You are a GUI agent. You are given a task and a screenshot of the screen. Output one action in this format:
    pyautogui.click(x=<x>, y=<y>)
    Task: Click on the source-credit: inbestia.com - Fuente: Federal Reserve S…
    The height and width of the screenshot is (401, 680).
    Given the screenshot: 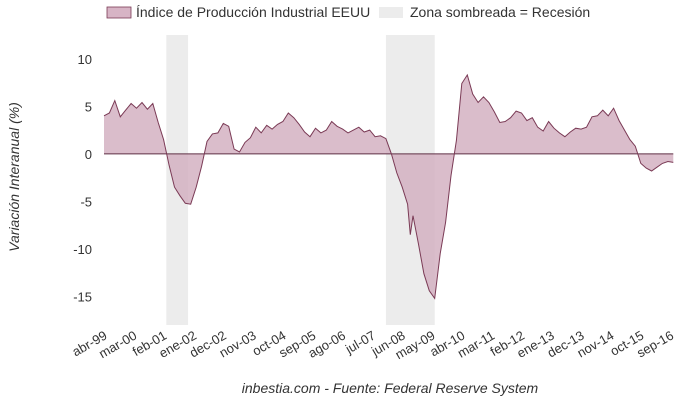 What is the action you would take?
    pyautogui.click(x=390, y=388)
    